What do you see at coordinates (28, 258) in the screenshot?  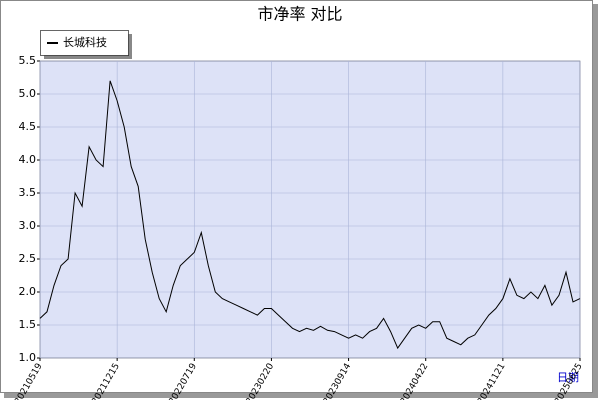 I see `y-tick-label: 2.5` at bounding box center [28, 258].